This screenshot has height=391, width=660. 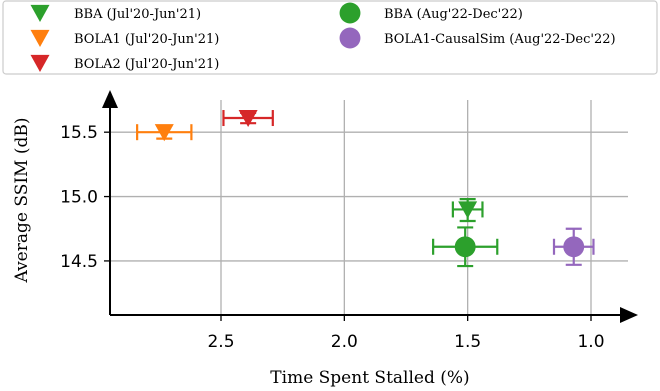 I want to click on x-tick-label: 2.5, so click(x=220, y=342).